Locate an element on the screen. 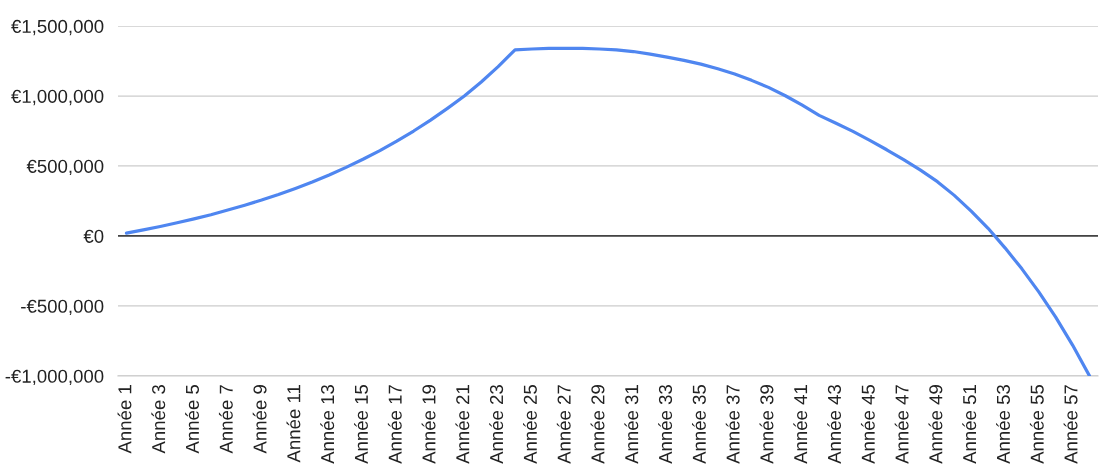  y-tick-label: €1,500,000 is located at coordinates (57, 27).